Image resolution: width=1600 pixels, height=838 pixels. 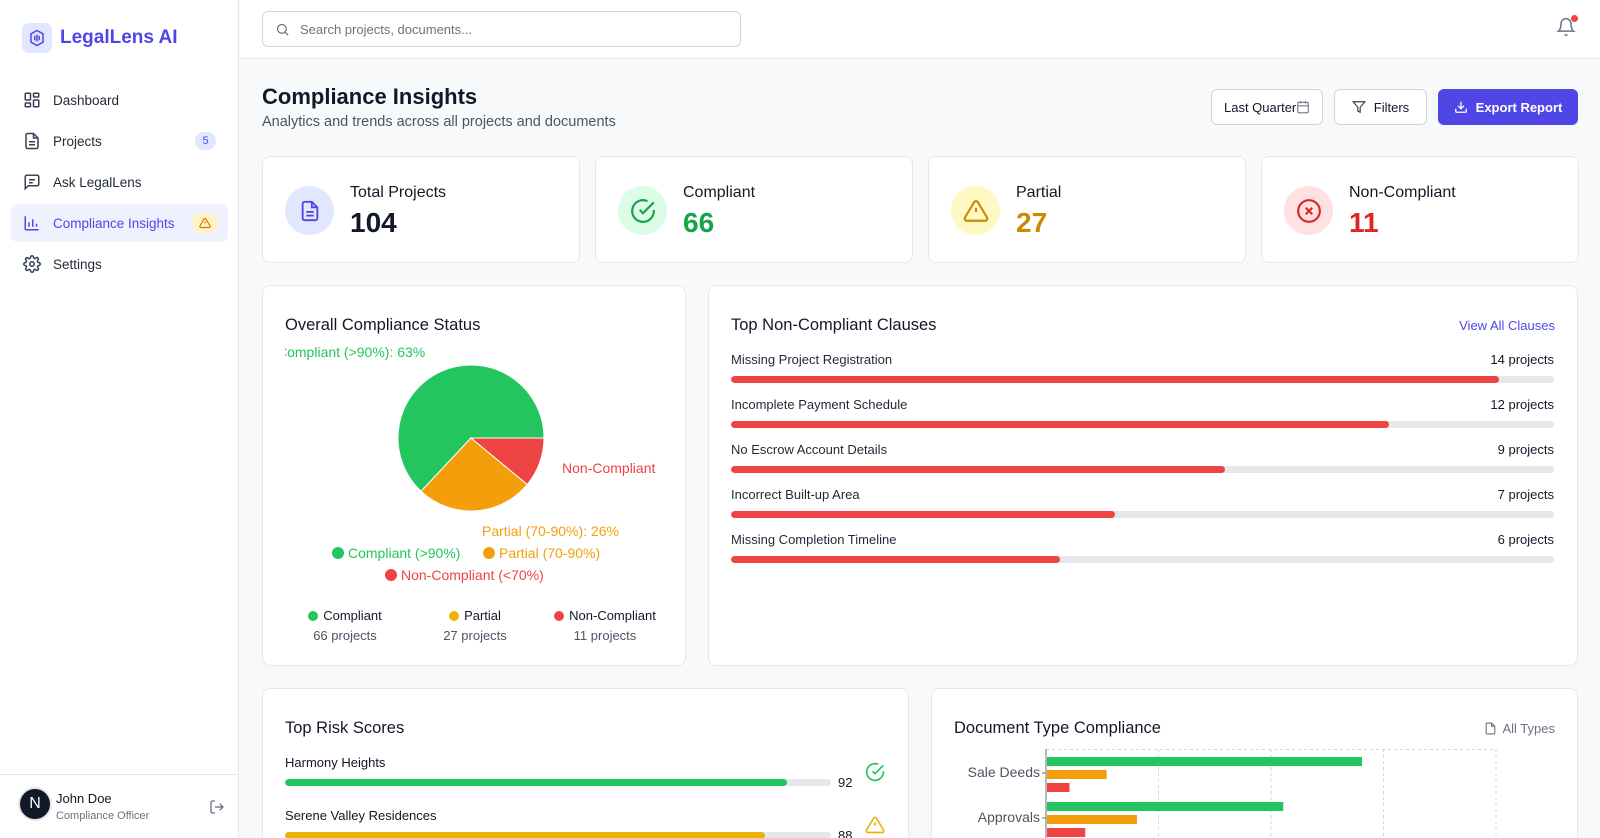 What do you see at coordinates (383, 325) in the screenshot?
I see `panel-title: Overall Compliance Status` at bounding box center [383, 325].